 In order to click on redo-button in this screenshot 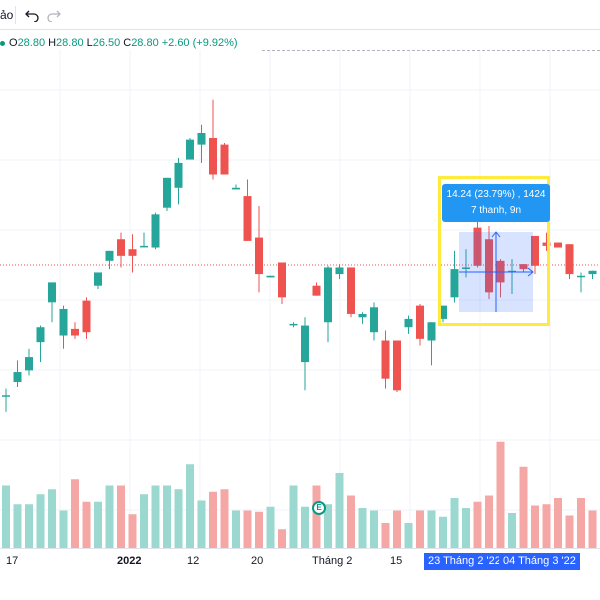, I will do `click(54, 15)`.